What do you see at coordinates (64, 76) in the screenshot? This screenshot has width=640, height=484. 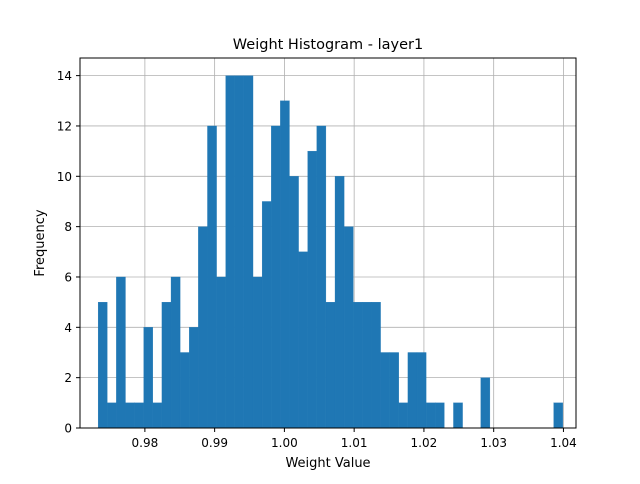 I see `y-tick-label: 14` at bounding box center [64, 76].